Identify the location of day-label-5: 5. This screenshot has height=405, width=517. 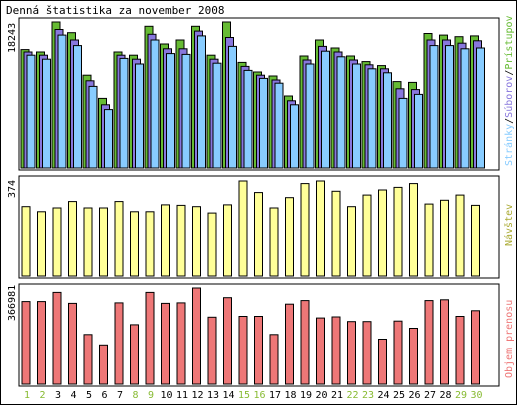
(89, 395).